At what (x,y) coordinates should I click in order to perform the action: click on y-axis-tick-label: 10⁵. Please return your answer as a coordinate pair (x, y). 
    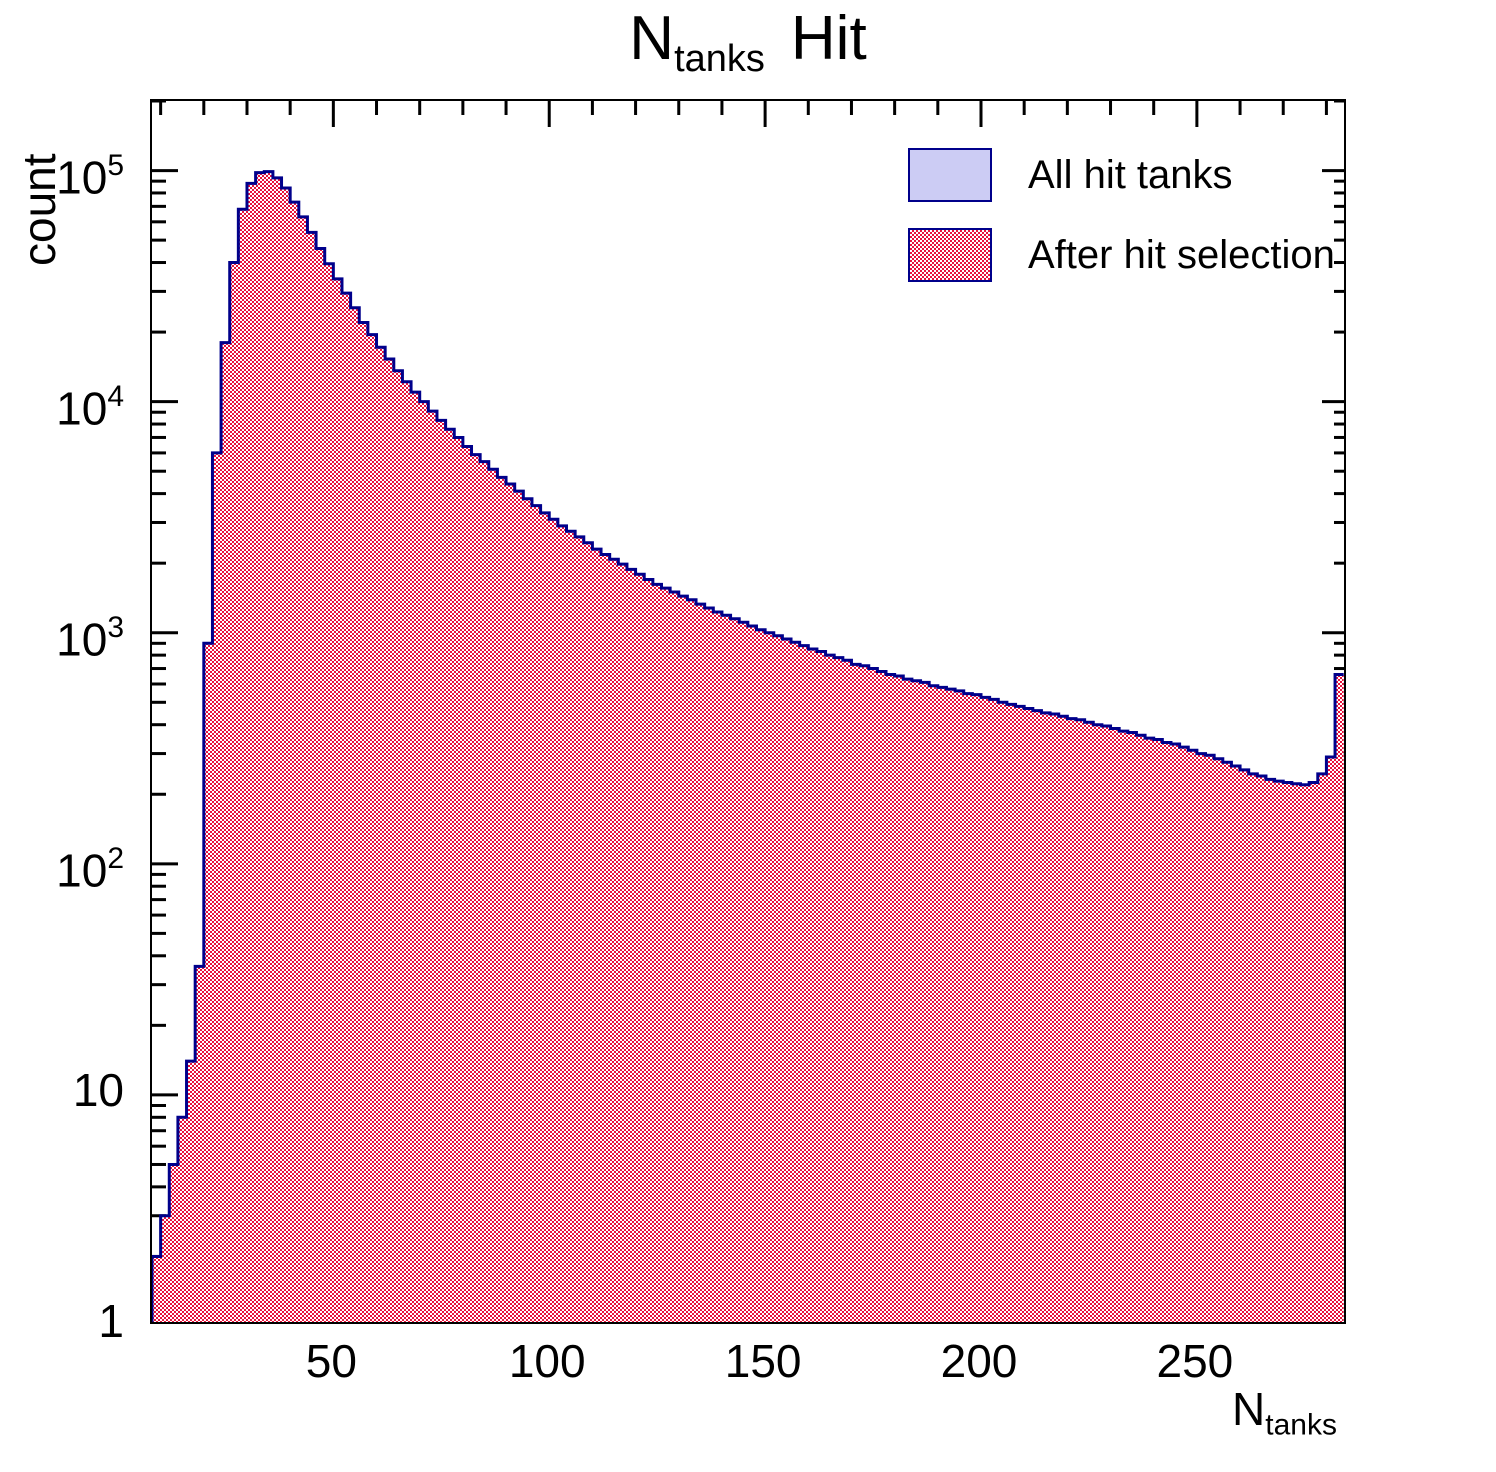
    Looking at the image, I should click on (90, 176).